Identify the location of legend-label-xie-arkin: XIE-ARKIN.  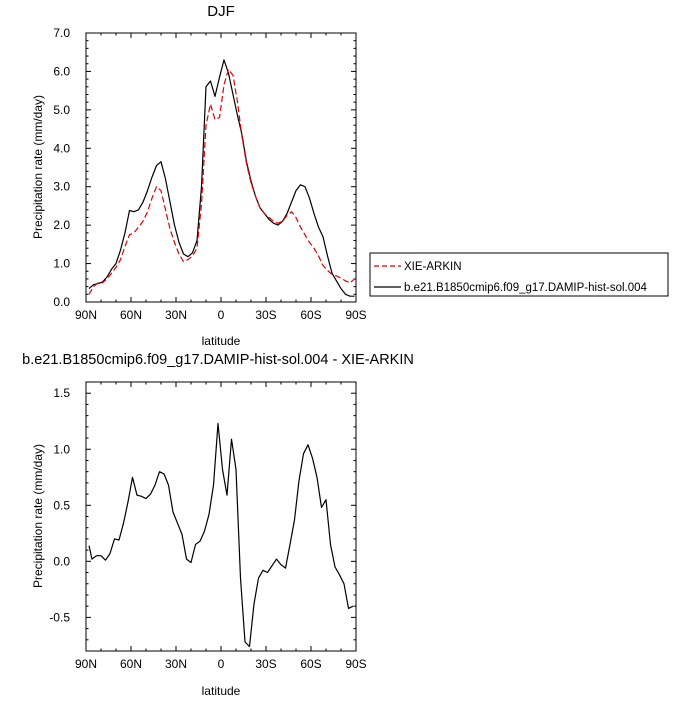
(433, 267).